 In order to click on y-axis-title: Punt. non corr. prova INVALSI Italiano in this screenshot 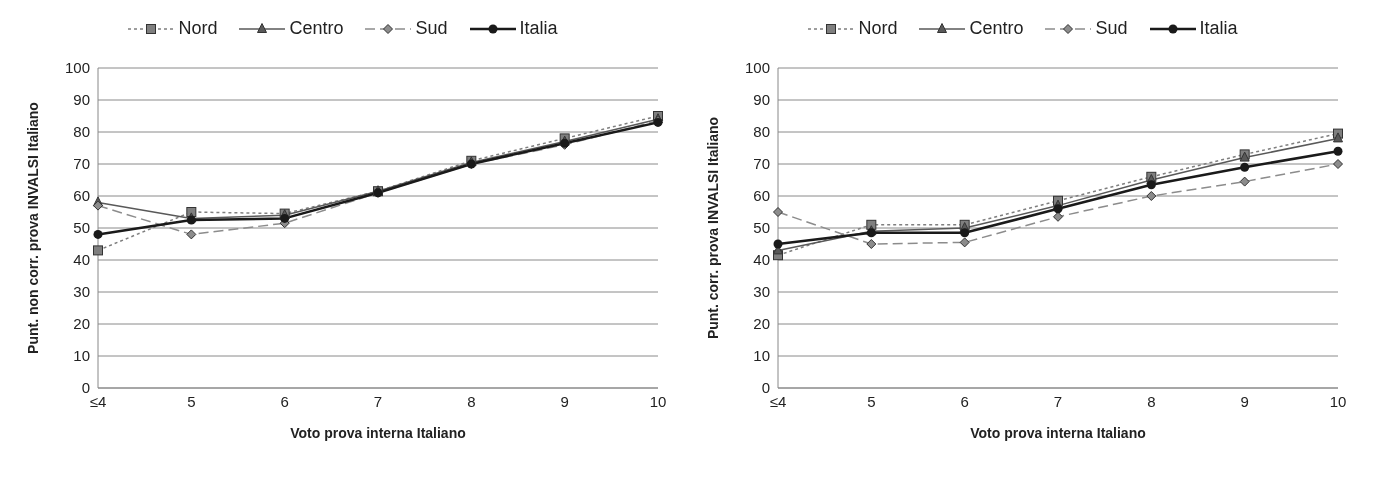, I will do `click(32, 228)`.